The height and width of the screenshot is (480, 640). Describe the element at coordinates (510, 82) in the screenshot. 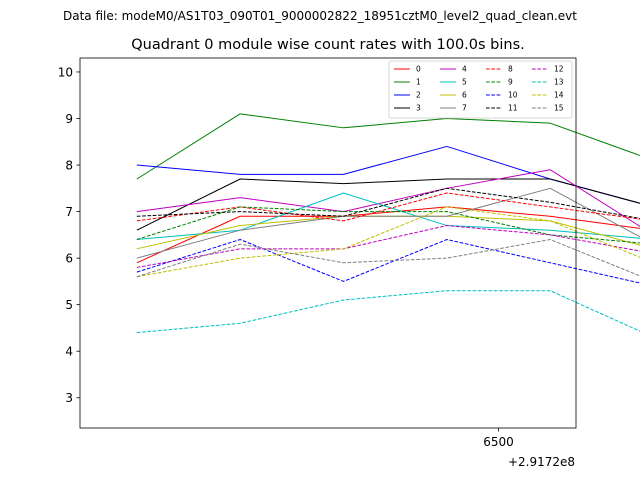

I see `legend-label-9: 9` at that location.